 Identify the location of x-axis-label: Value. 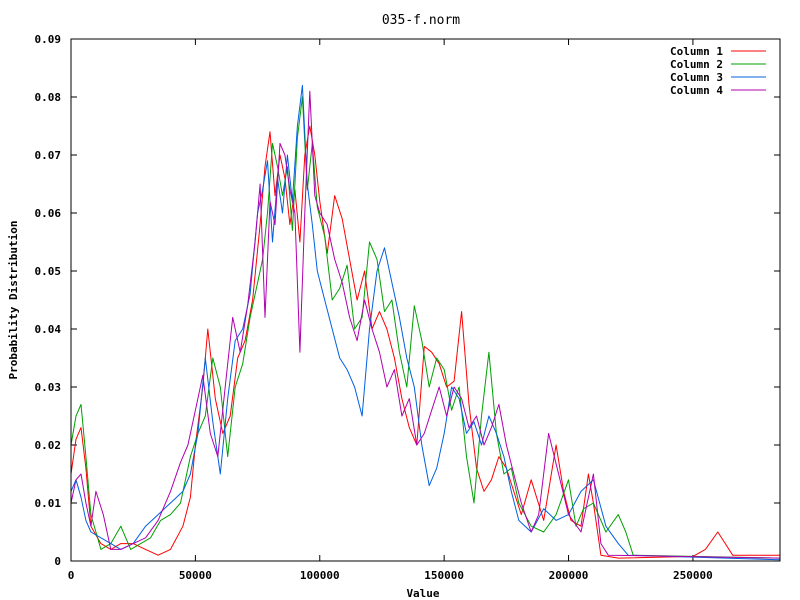
(422, 593).